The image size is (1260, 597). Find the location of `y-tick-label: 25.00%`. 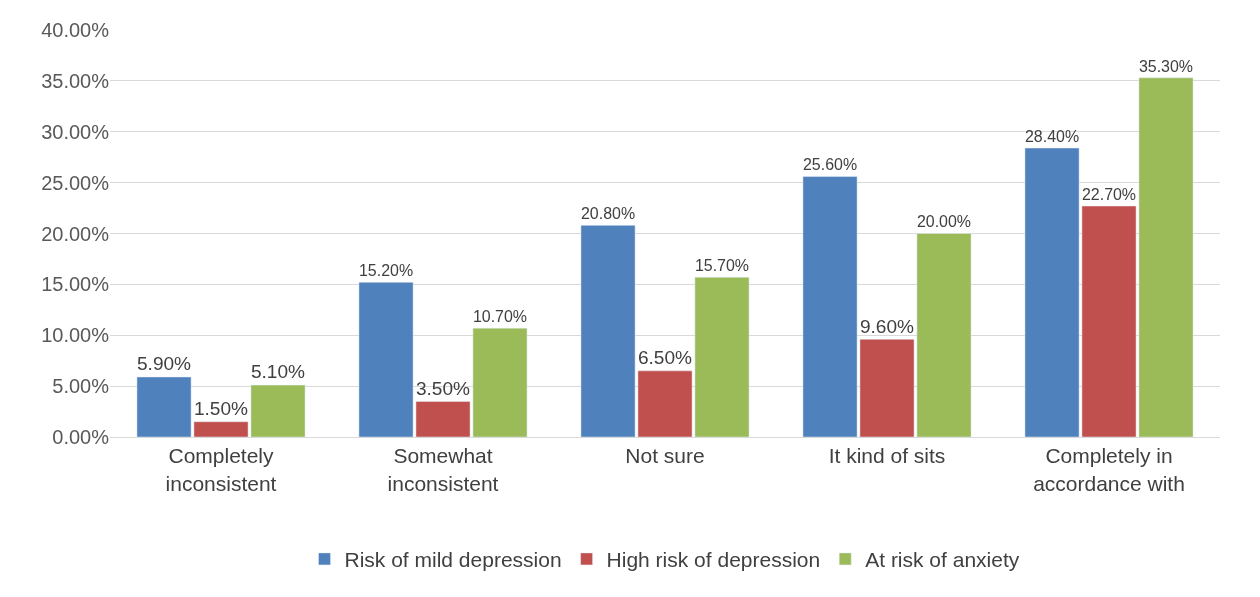

y-tick-label: 25.00% is located at coordinates (75, 182).